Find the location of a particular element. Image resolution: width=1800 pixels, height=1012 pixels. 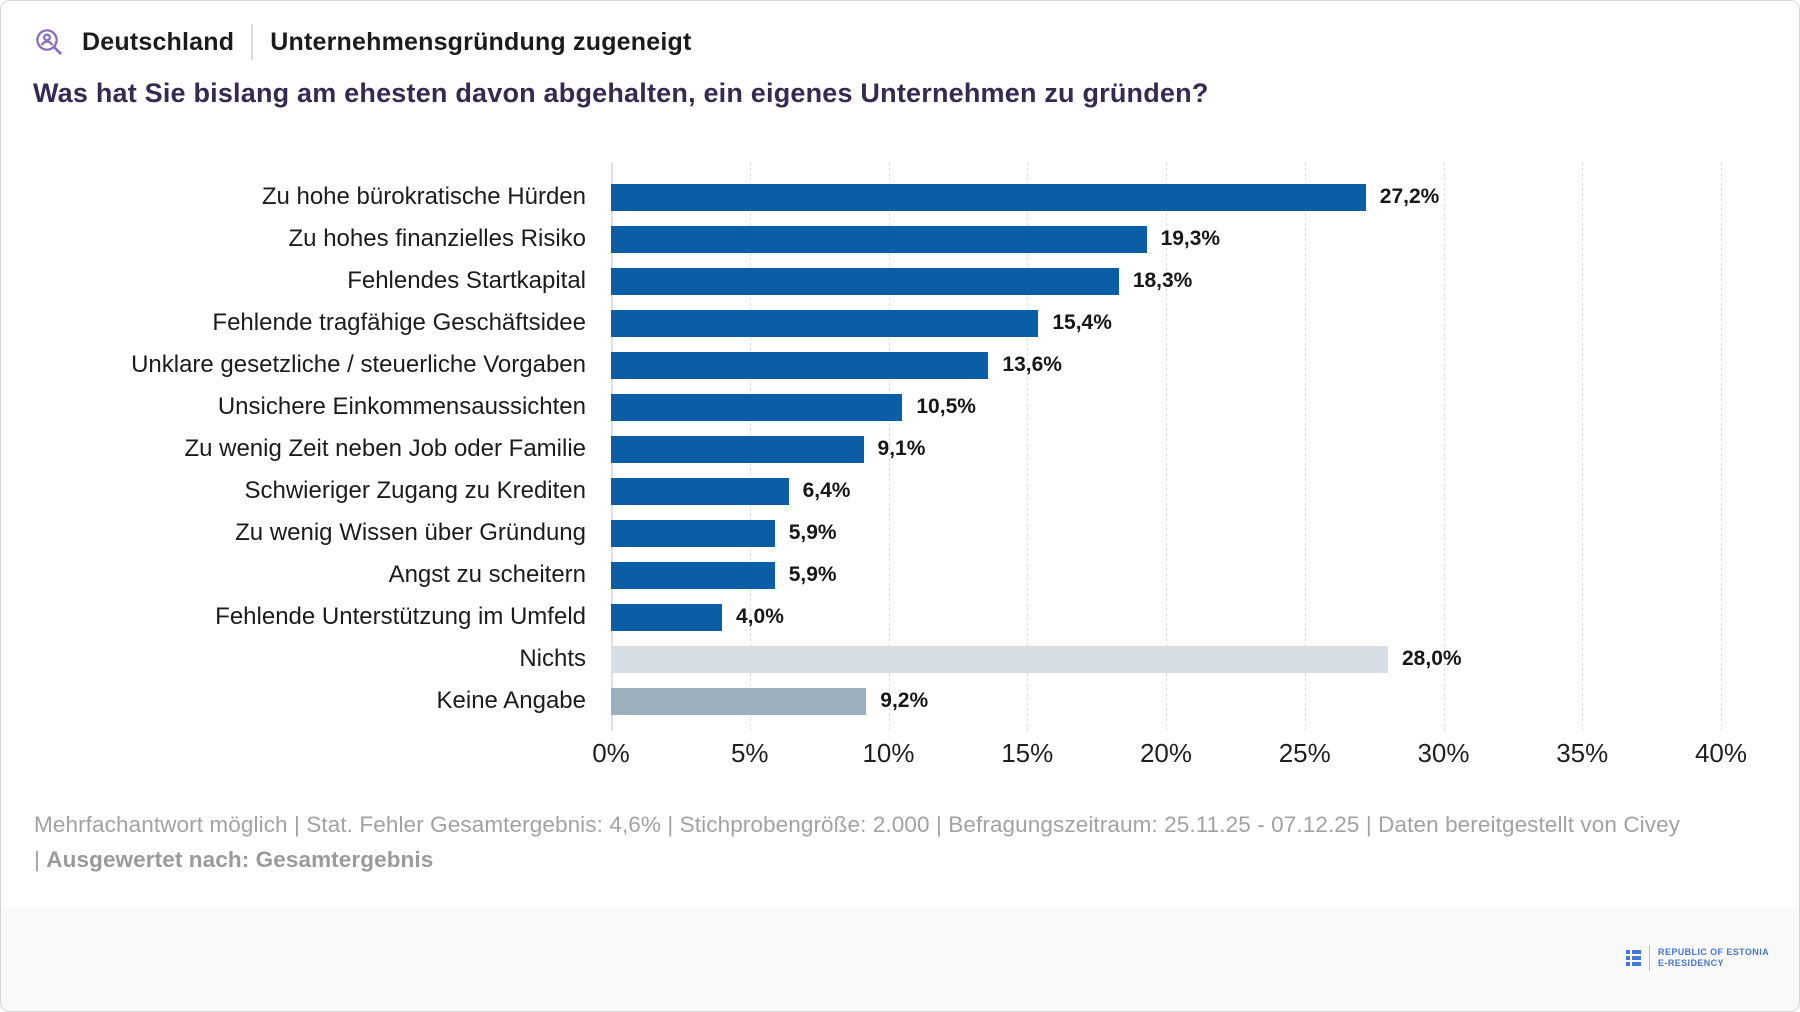

bar-row: Nichts 28,0% is located at coordinates (900, 659).